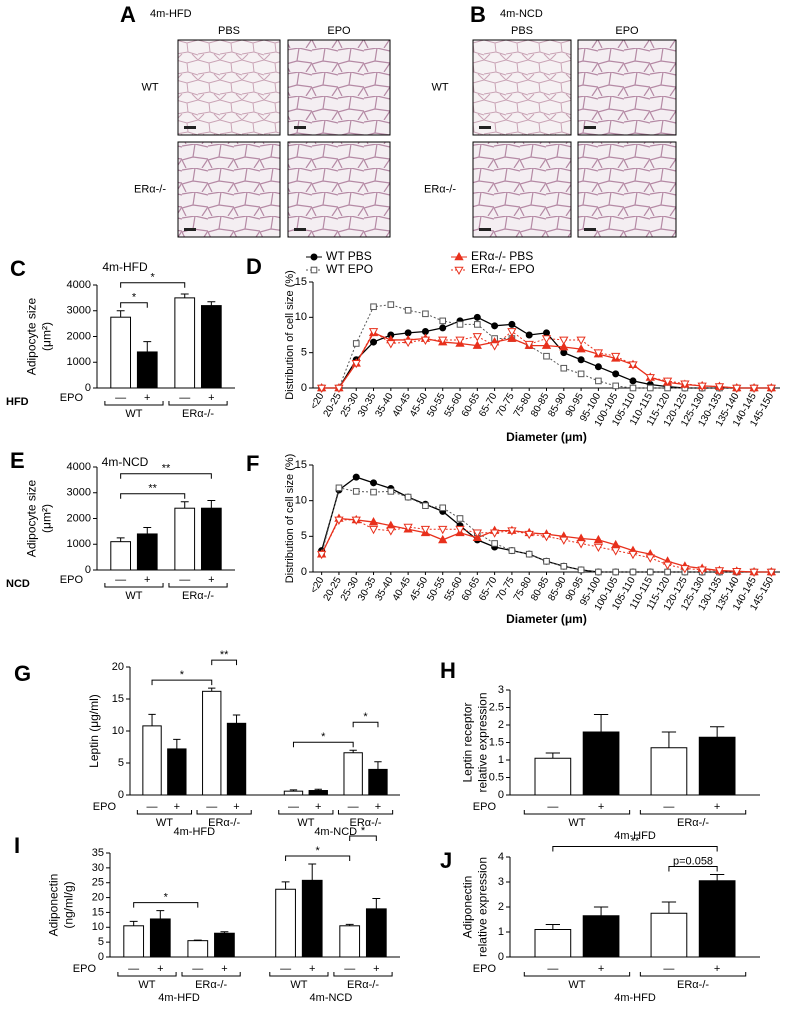 This screenshot has width=789, height=1015. Describe the element at coordinates (521, 14) in the screenshot. I see `panel-title: 4m-NCD` at that location.